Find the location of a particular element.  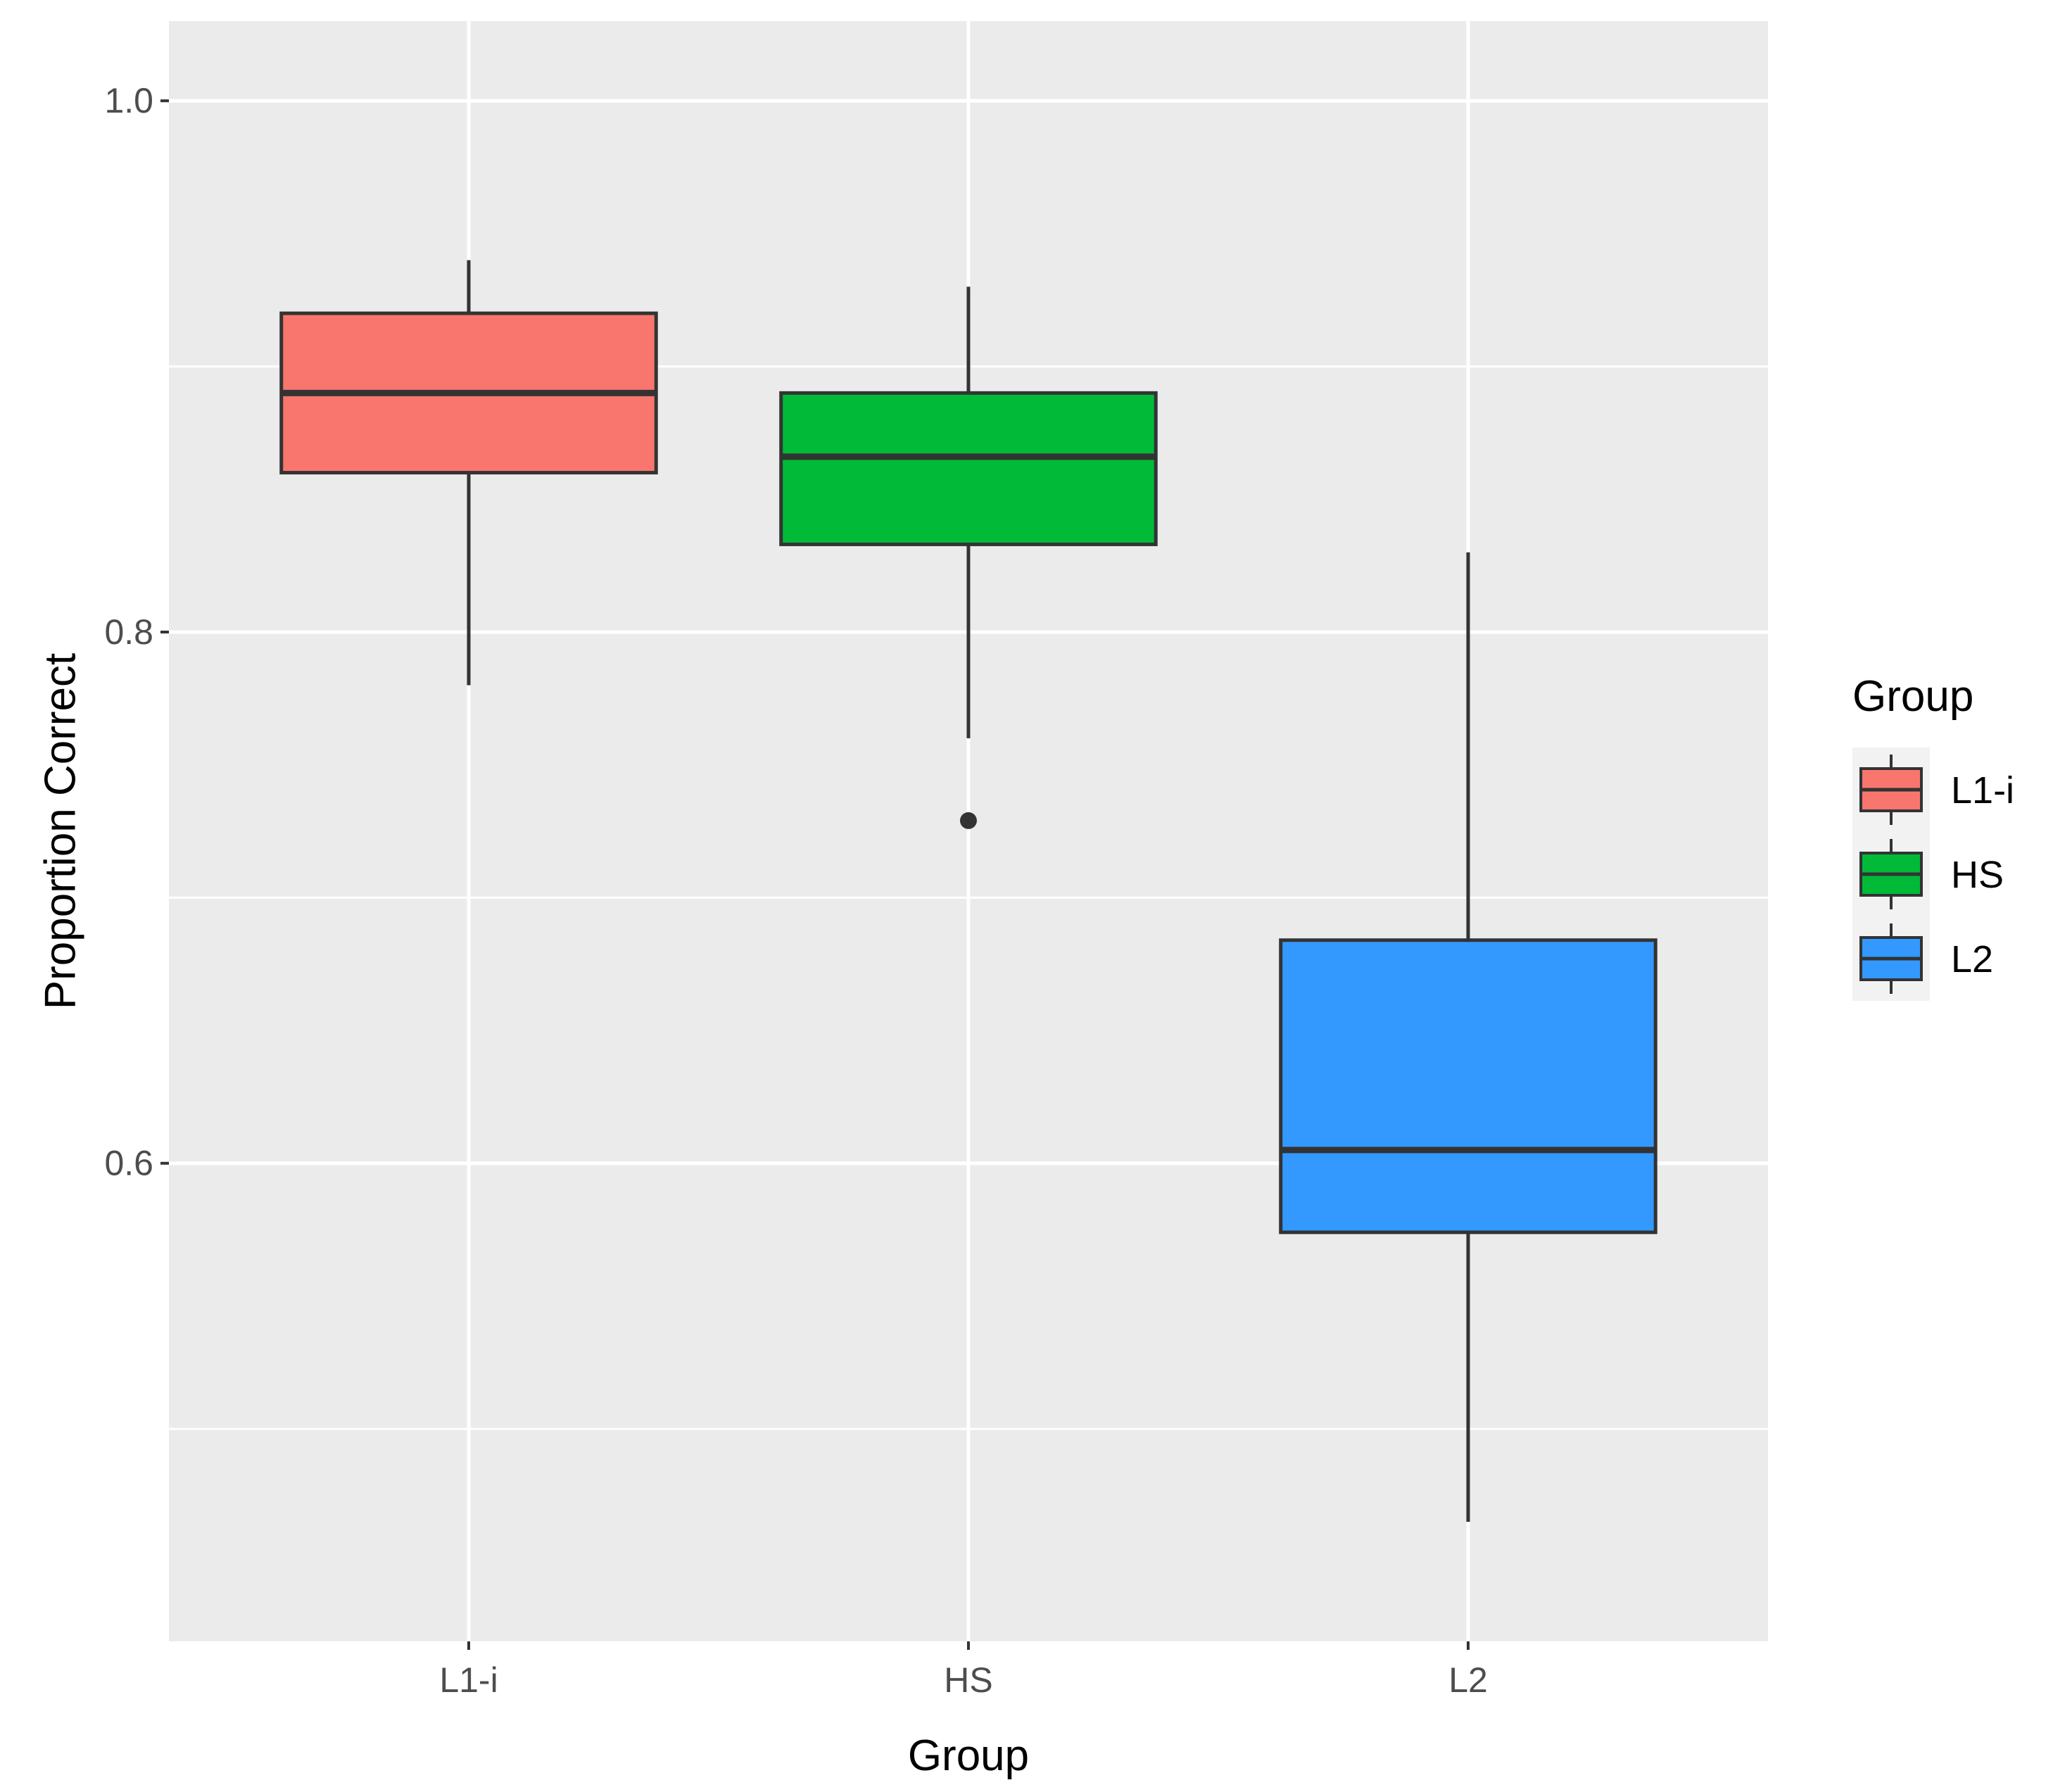

y-axis: 0.6 0.8 1.0 is located at coordinates (137, 632).